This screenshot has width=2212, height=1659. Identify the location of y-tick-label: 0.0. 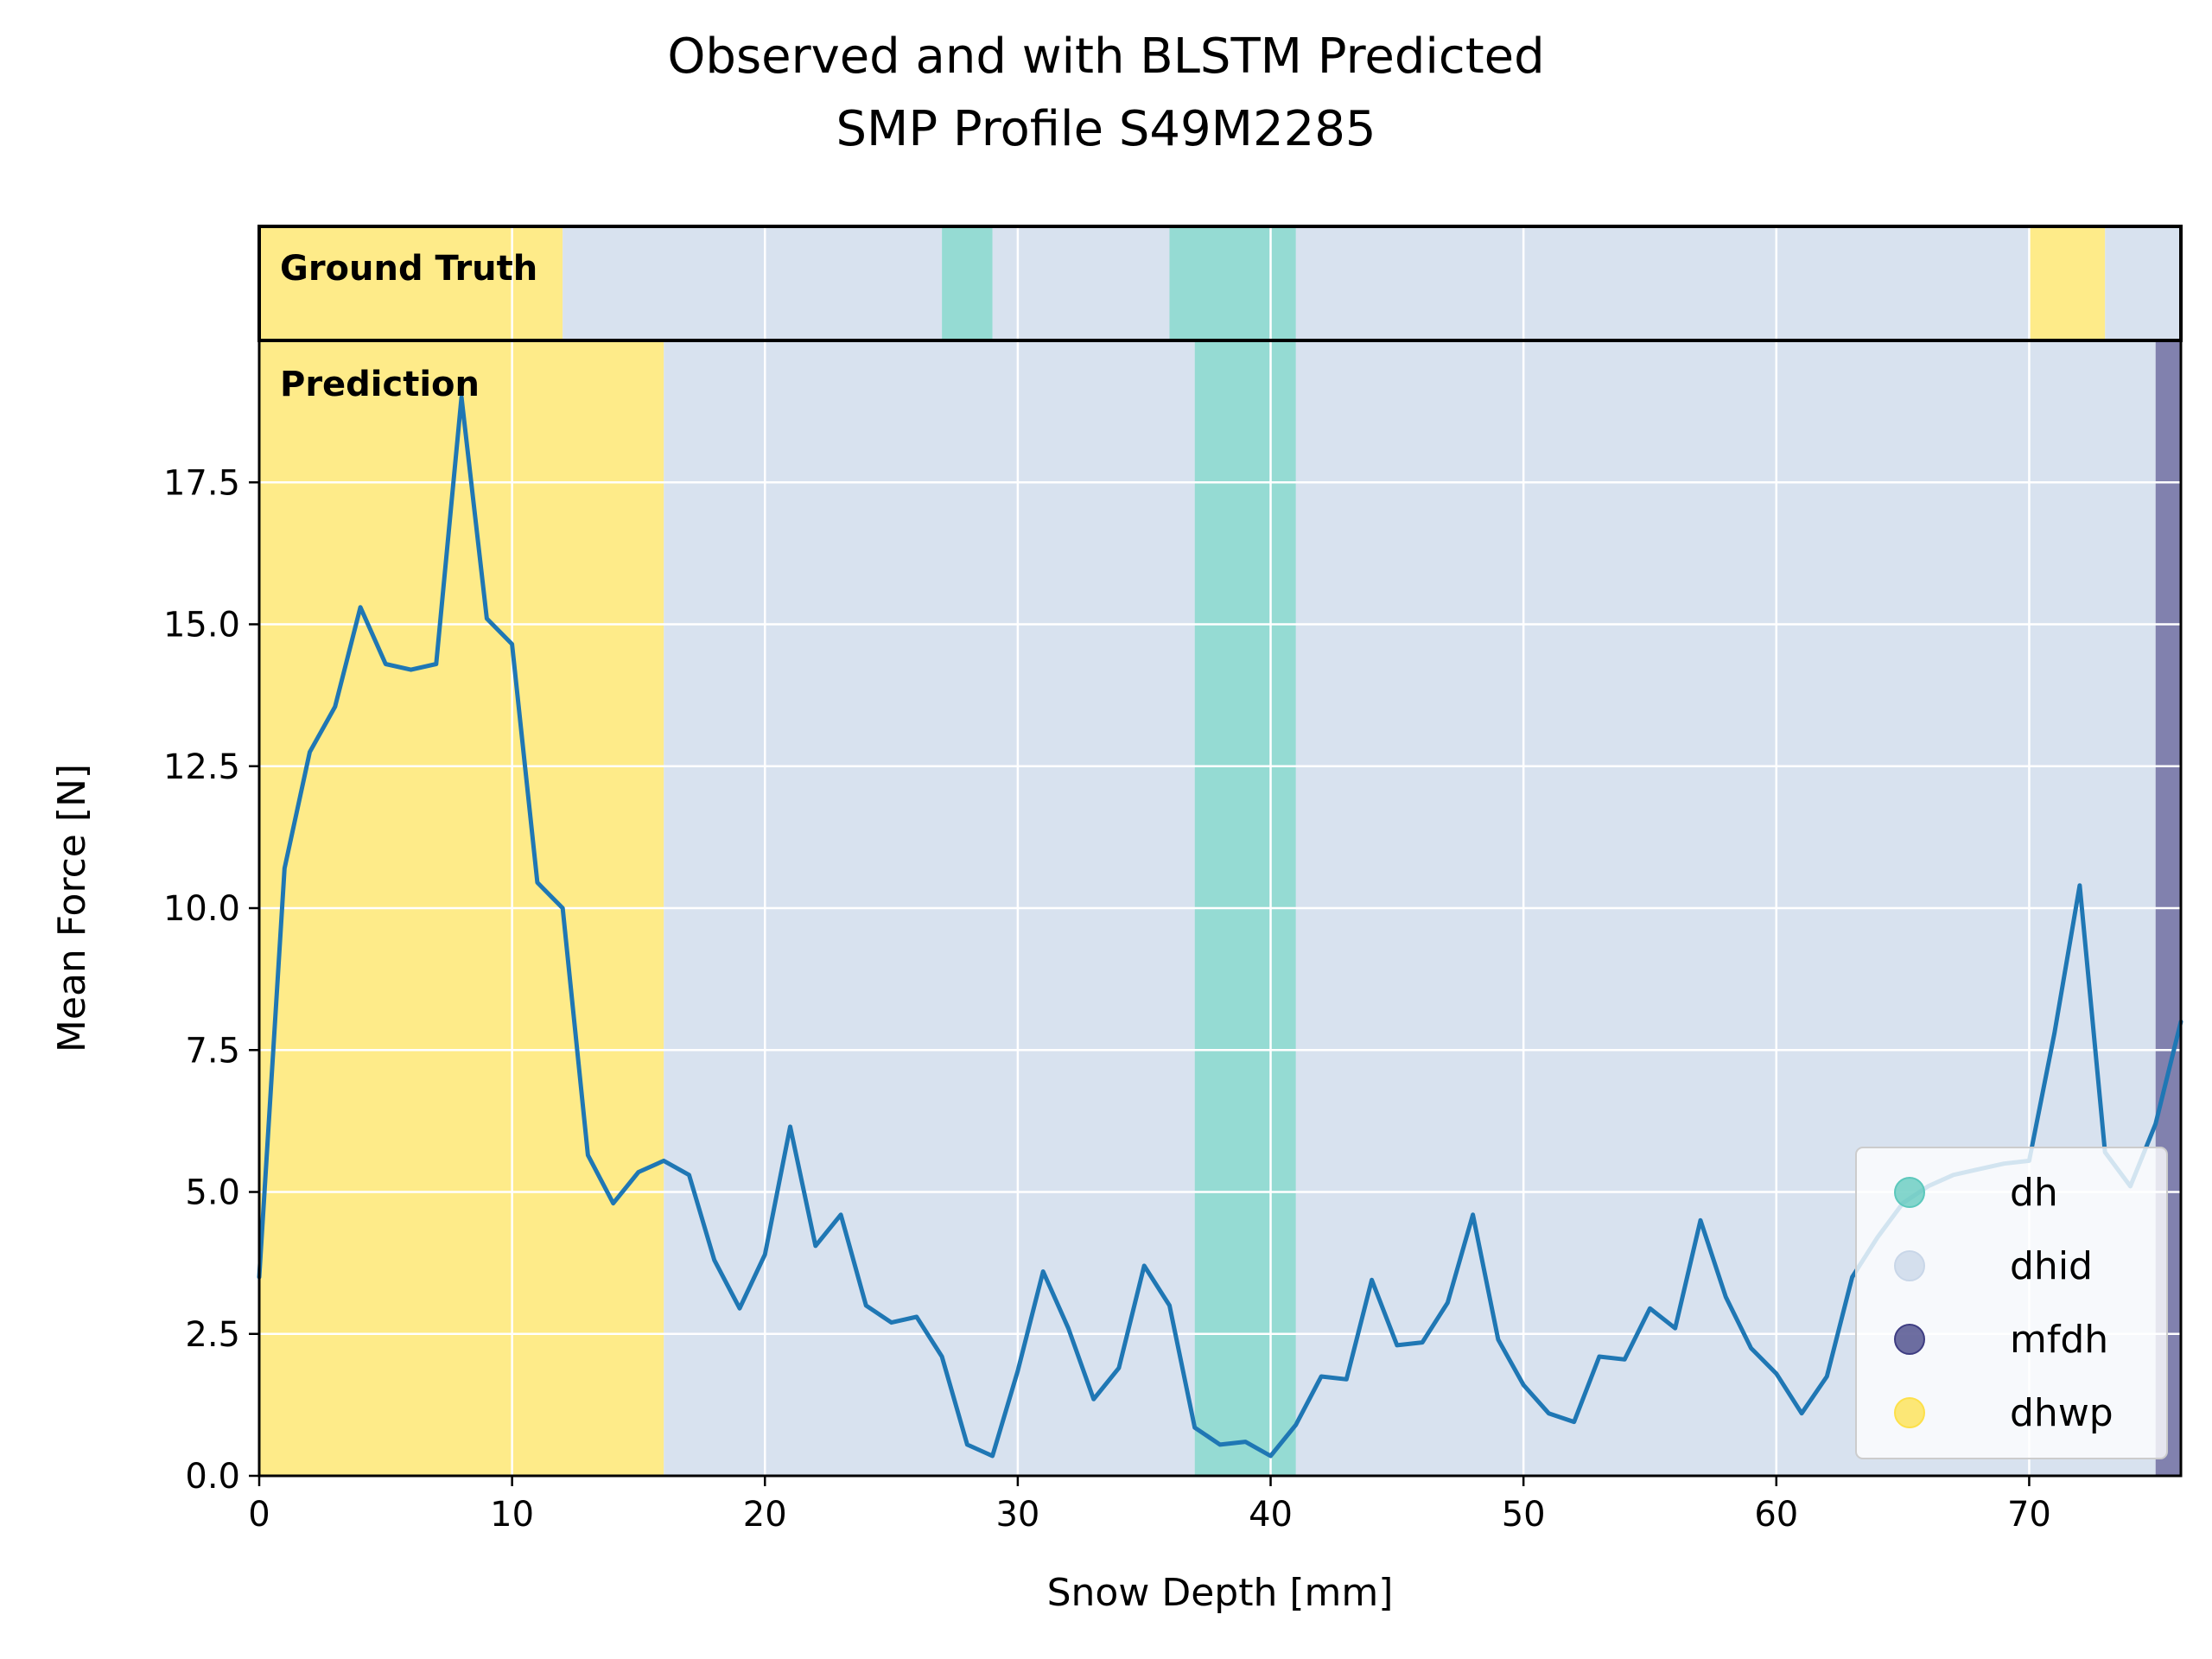
(212, 1477).